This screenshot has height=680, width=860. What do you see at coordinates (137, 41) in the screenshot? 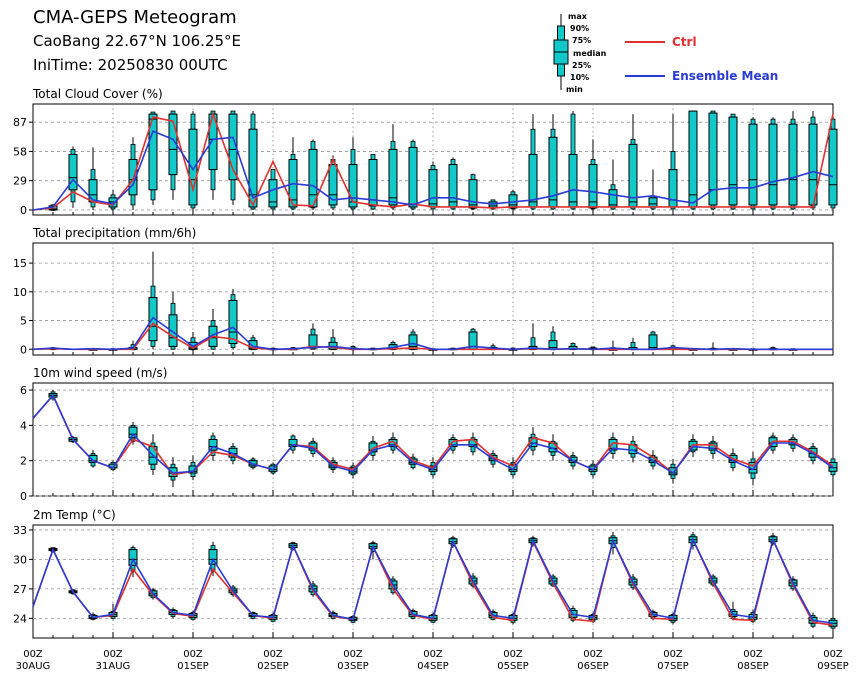
I see `location-label: CaoBang 22.67°N 106.25°E` at bounding box center [137, 41].